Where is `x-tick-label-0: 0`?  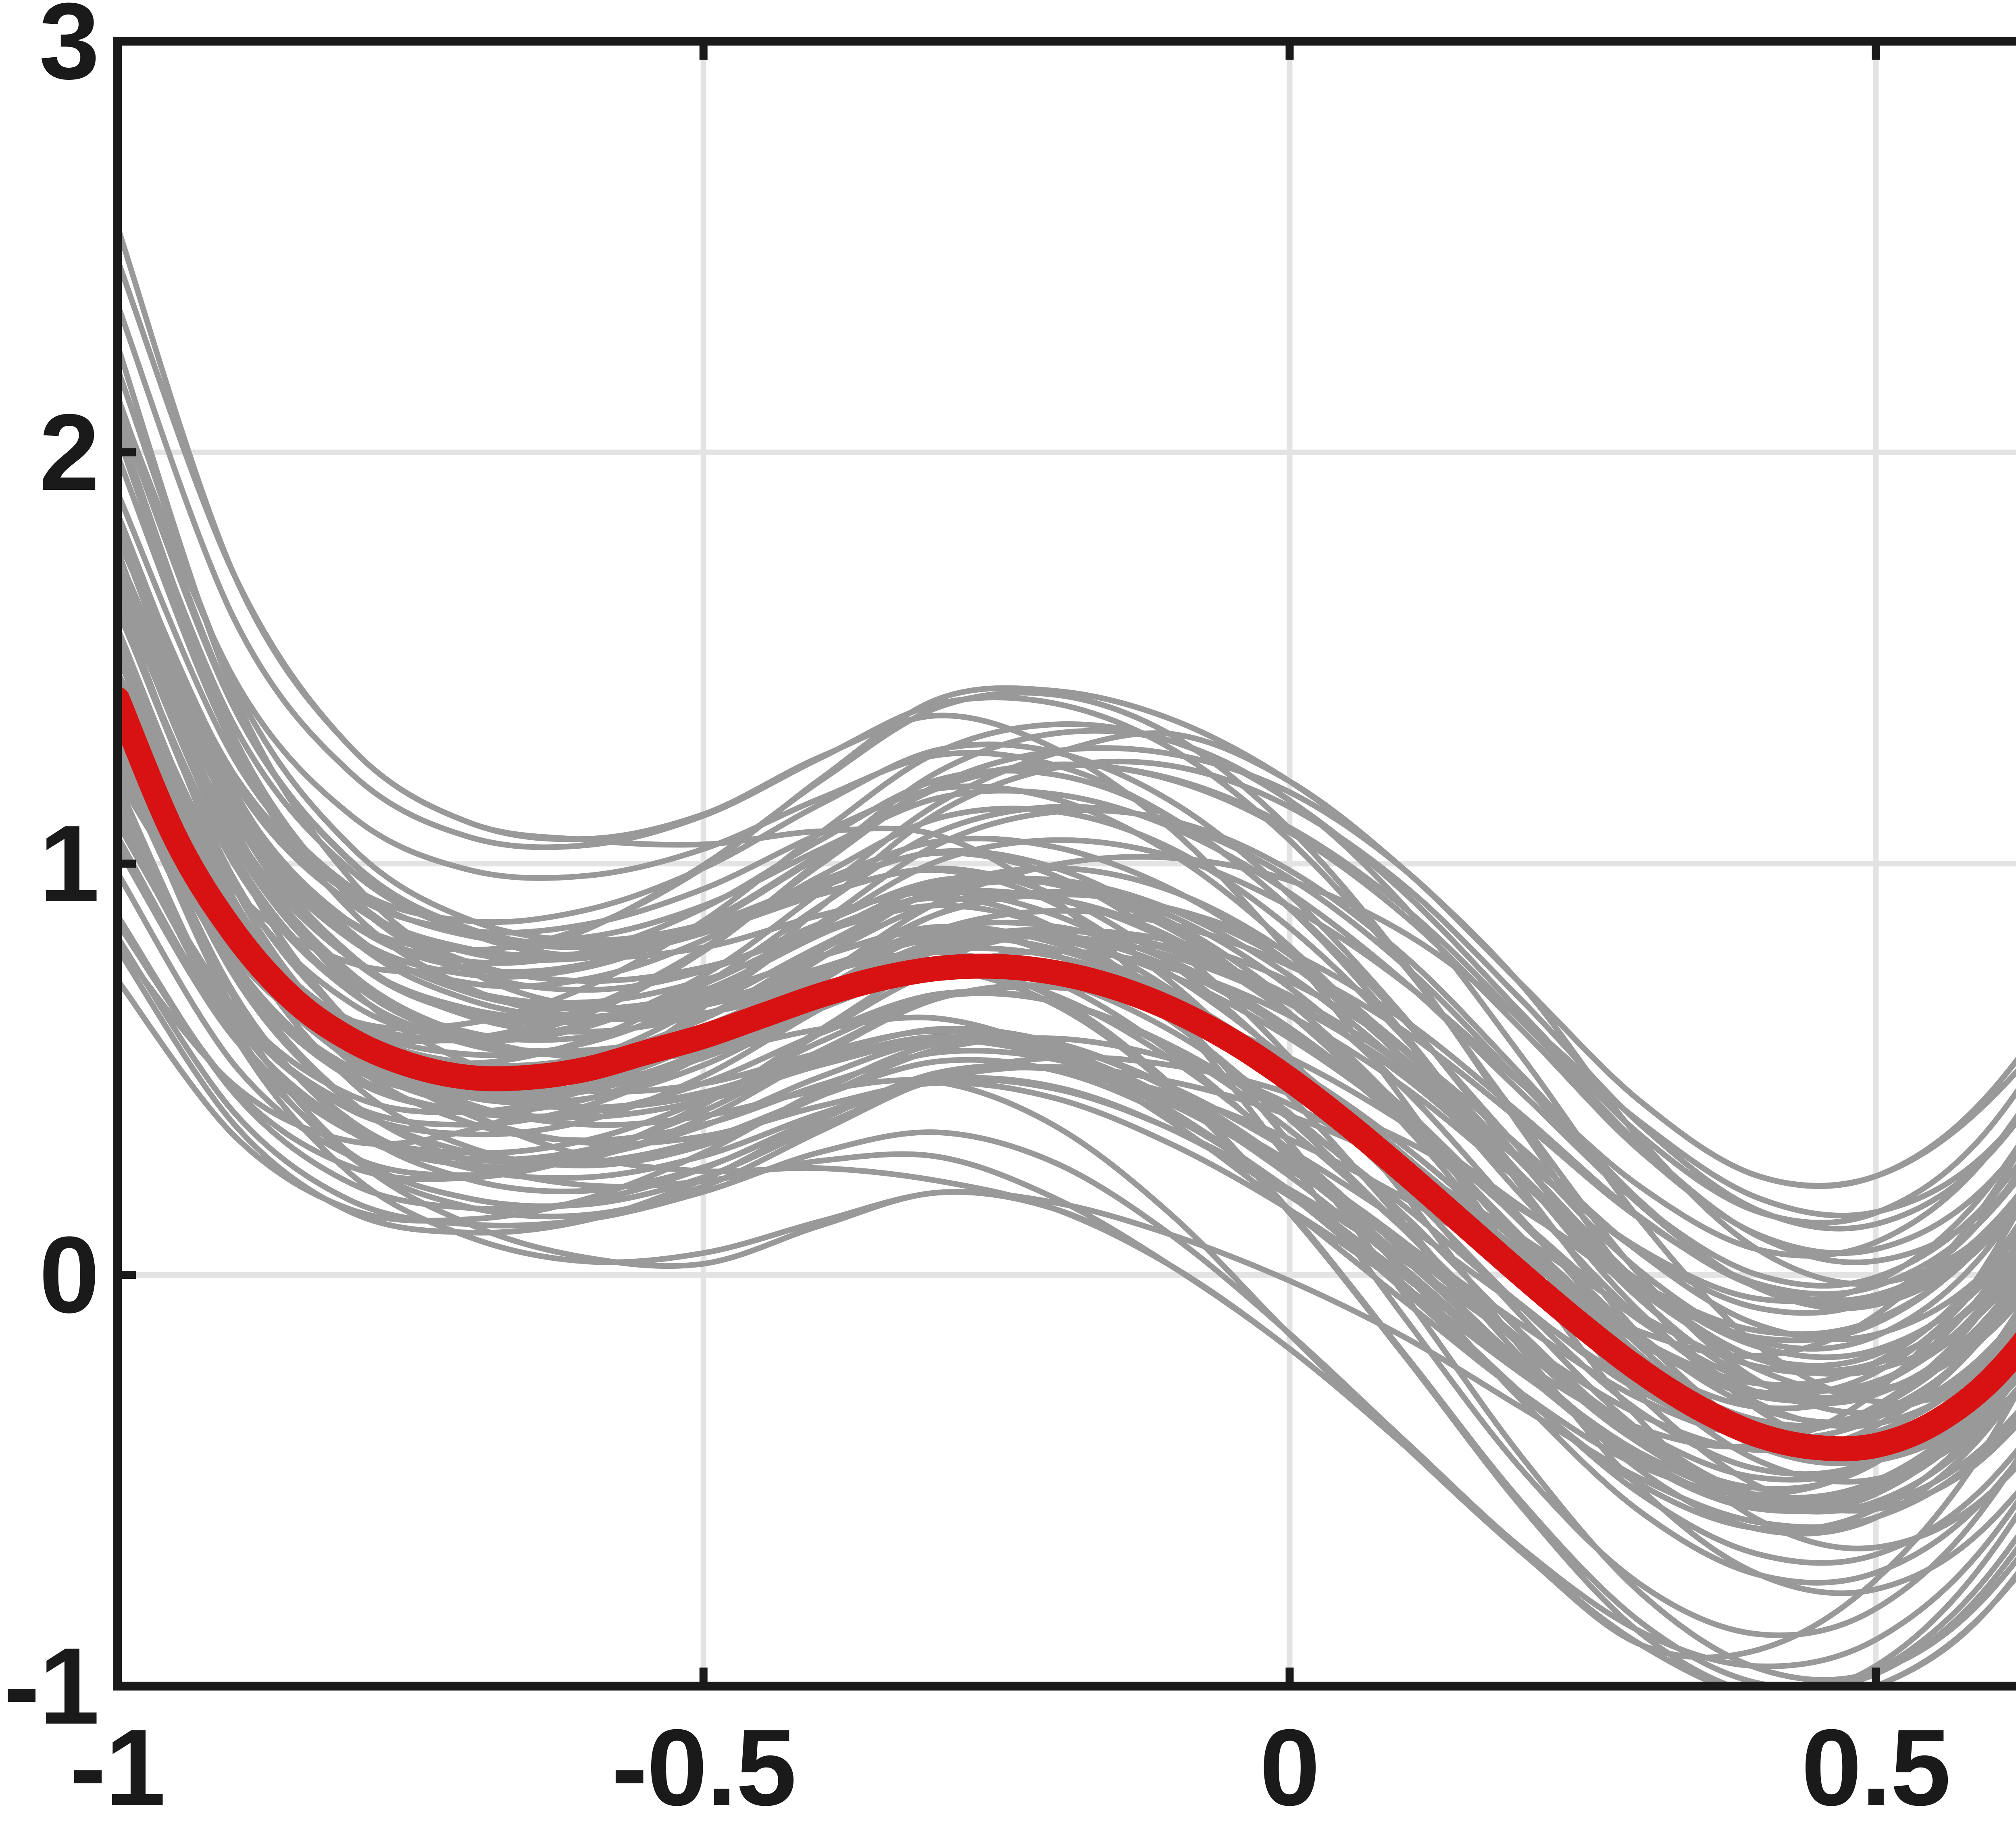
x-tick-label-0: 0 is located at coordinates (1289, 1767).